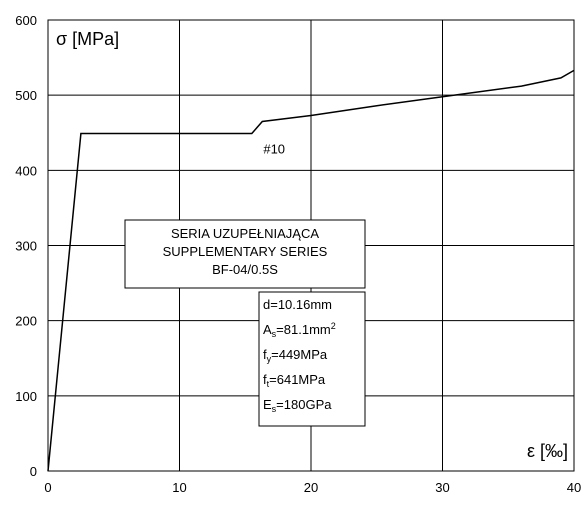  Describe the element at coordinates (304, 404) in the screenshot. I see `property-rest: =180GPa` at that location.